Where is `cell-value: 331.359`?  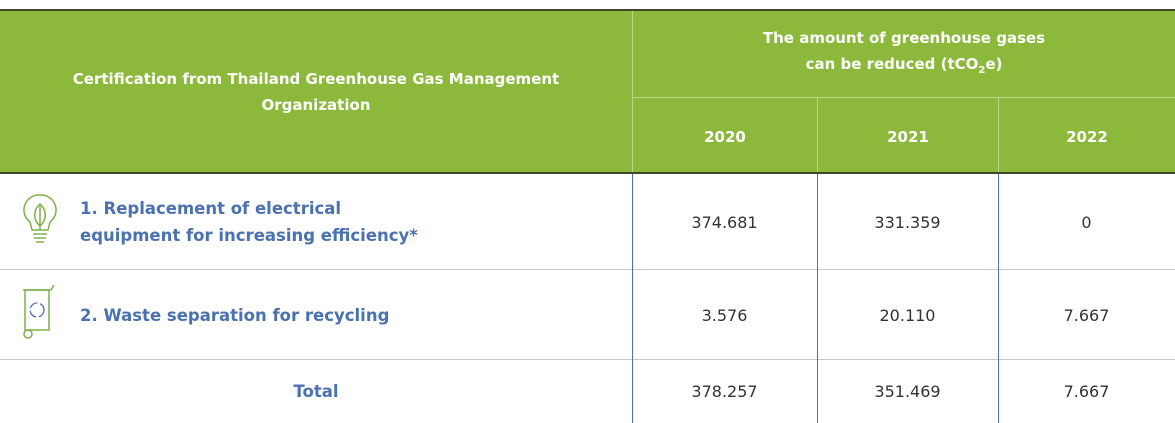 cell-value: 331.359 is located at coordinates (907, 222).